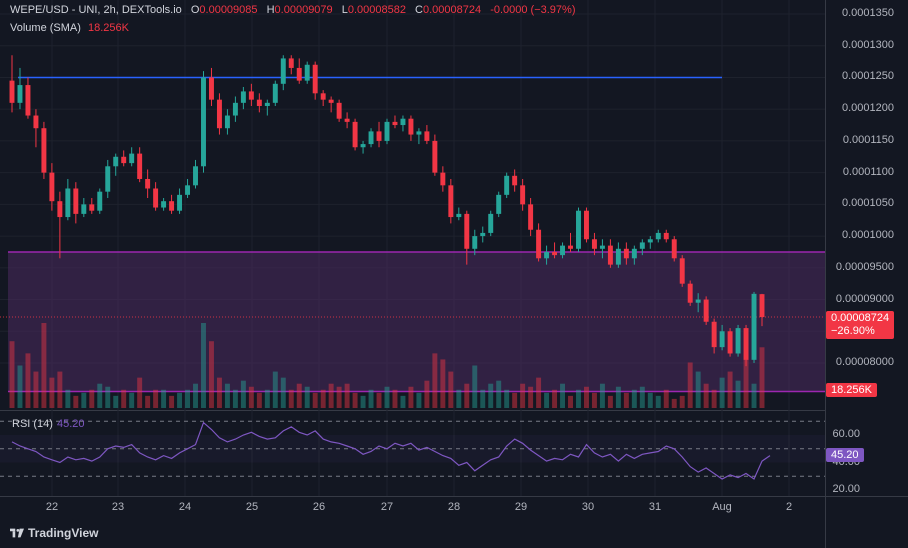 The image size is (908, 548). What do you see at coordinates (452, 10) in the screenshot?
I see `close-value: 0.00008724` at bounding box center [452, 10].